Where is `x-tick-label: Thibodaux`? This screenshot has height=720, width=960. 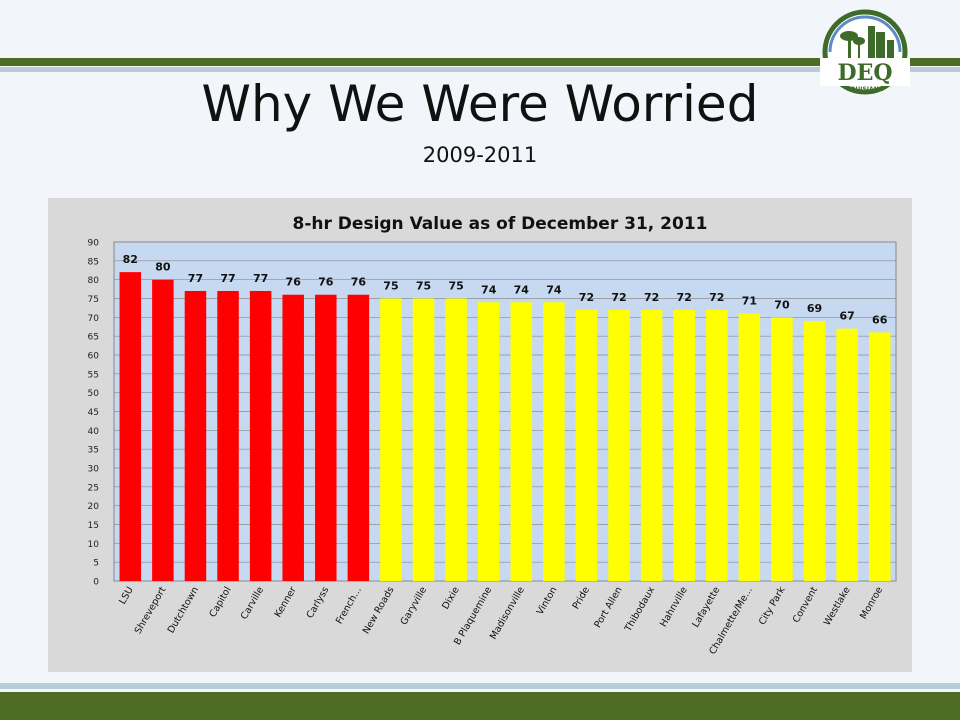
x-tick-label: Thibodaux is located at coordinates (639, 610).